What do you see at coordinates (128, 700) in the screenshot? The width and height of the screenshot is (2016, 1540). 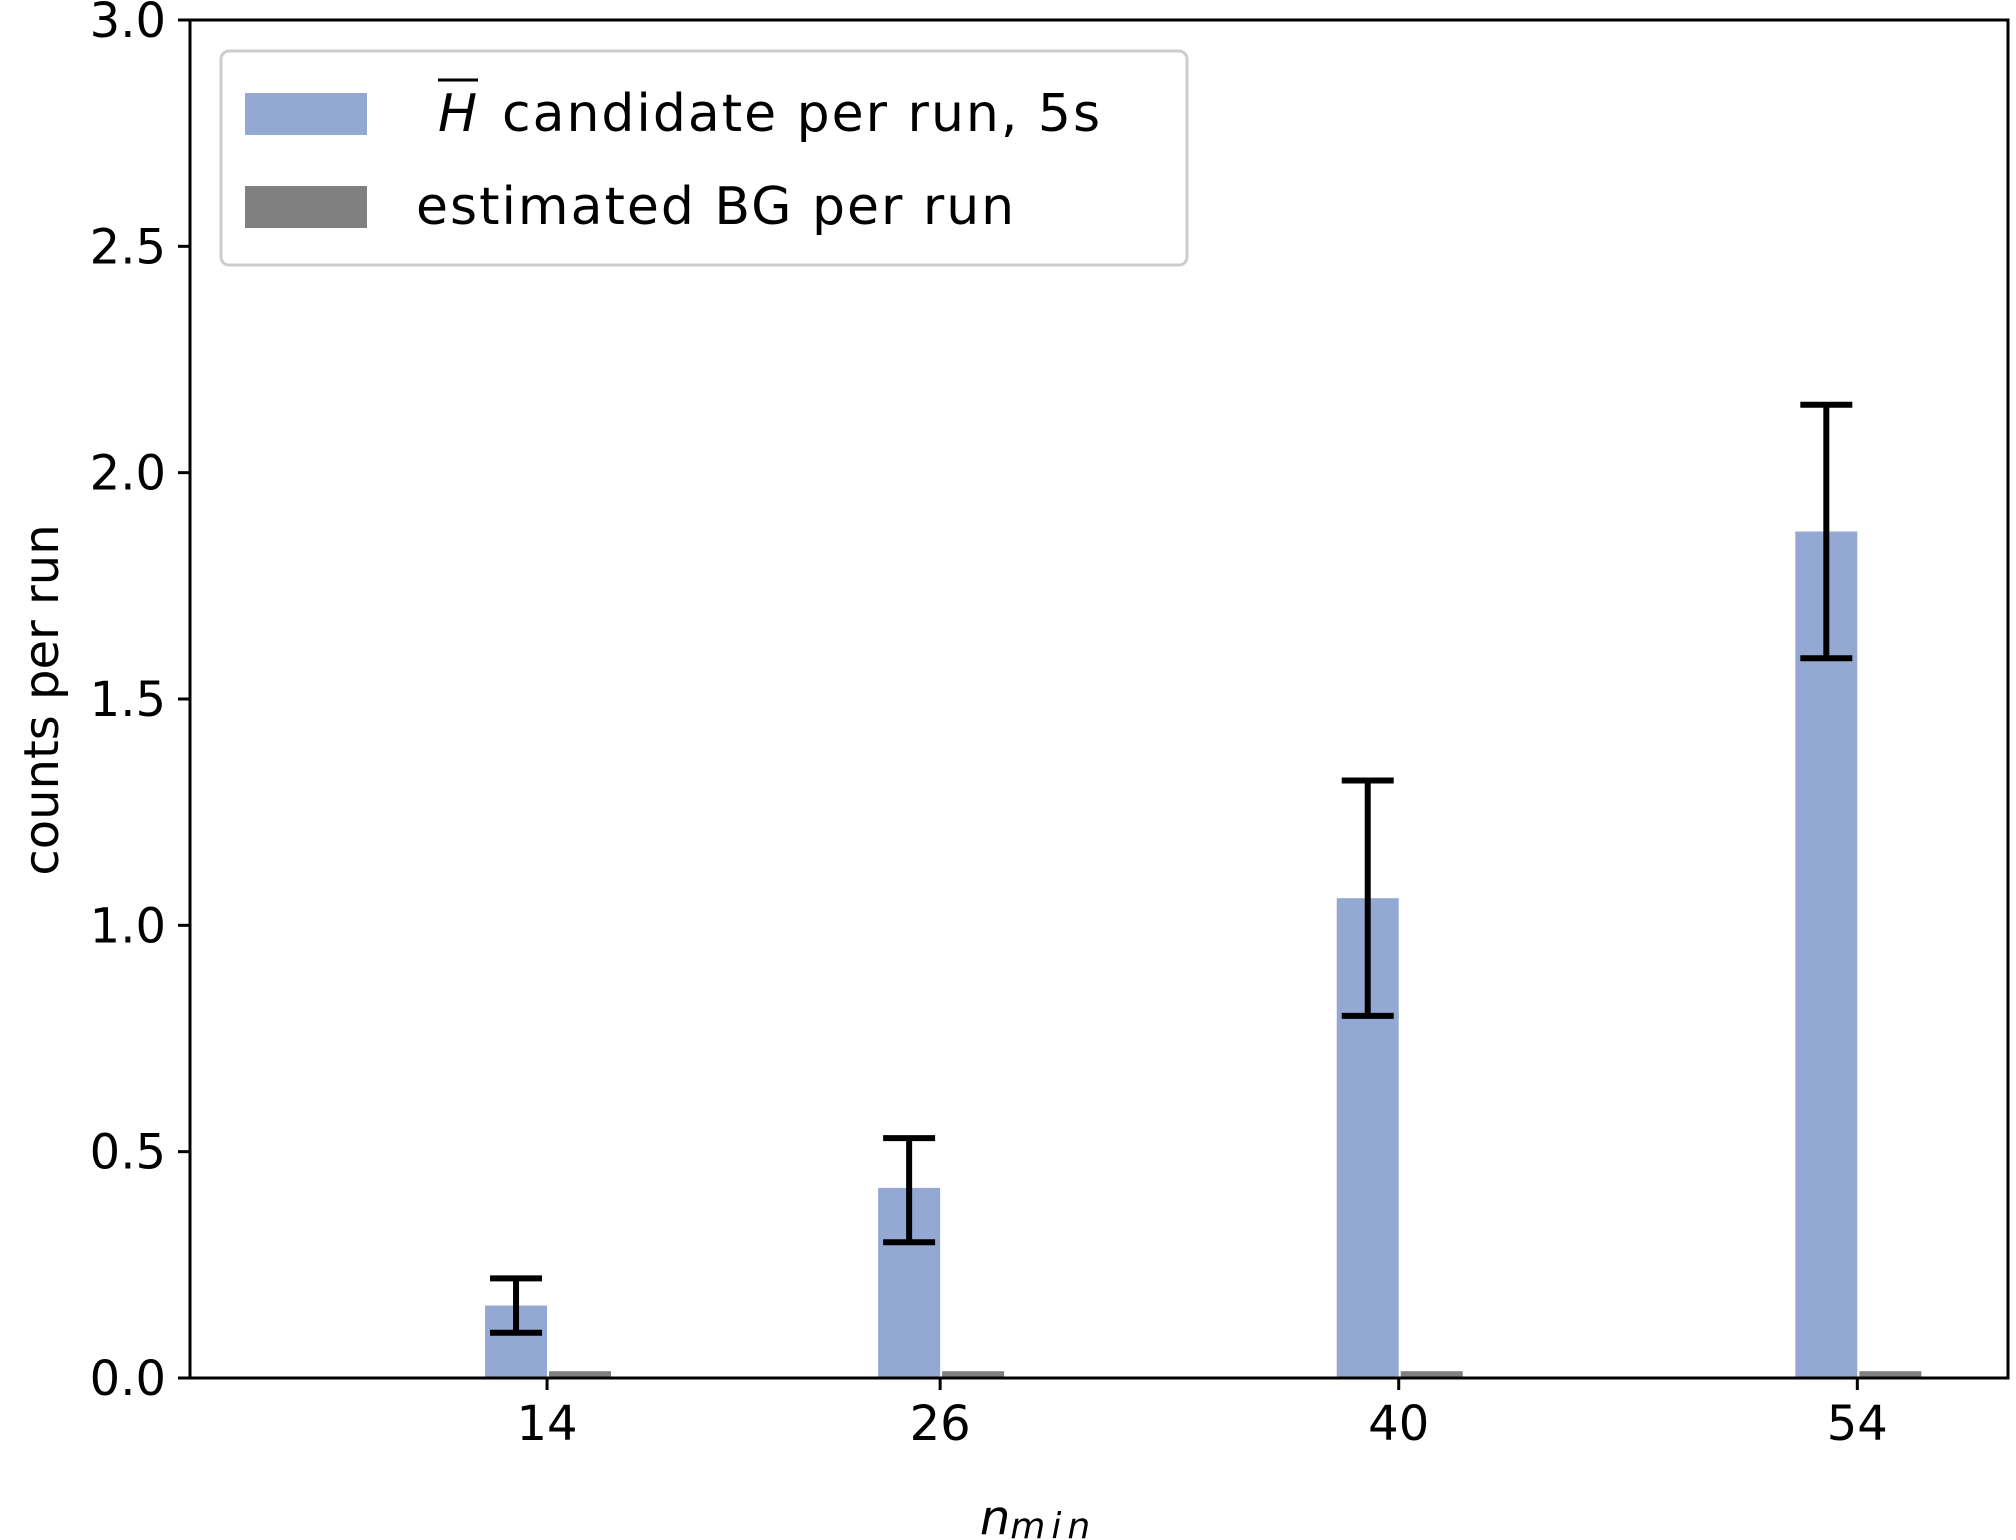 I see `y-tick-label: 1.5` at bounding box center [128, 700].